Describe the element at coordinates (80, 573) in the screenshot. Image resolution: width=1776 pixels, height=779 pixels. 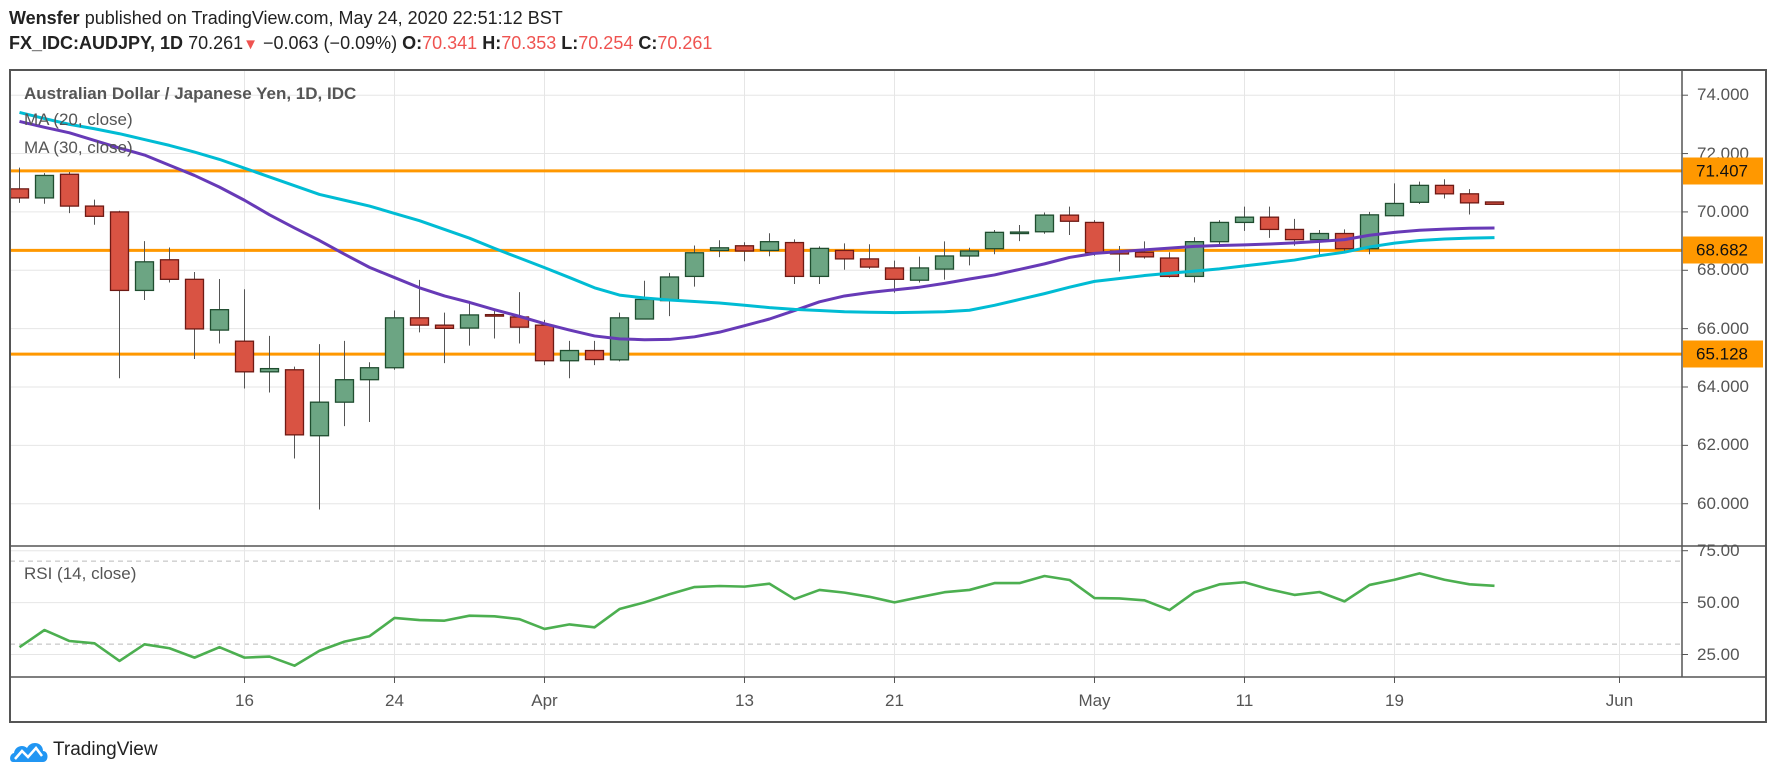
I see `legend-rsi: RSI (14, close)` at that location.